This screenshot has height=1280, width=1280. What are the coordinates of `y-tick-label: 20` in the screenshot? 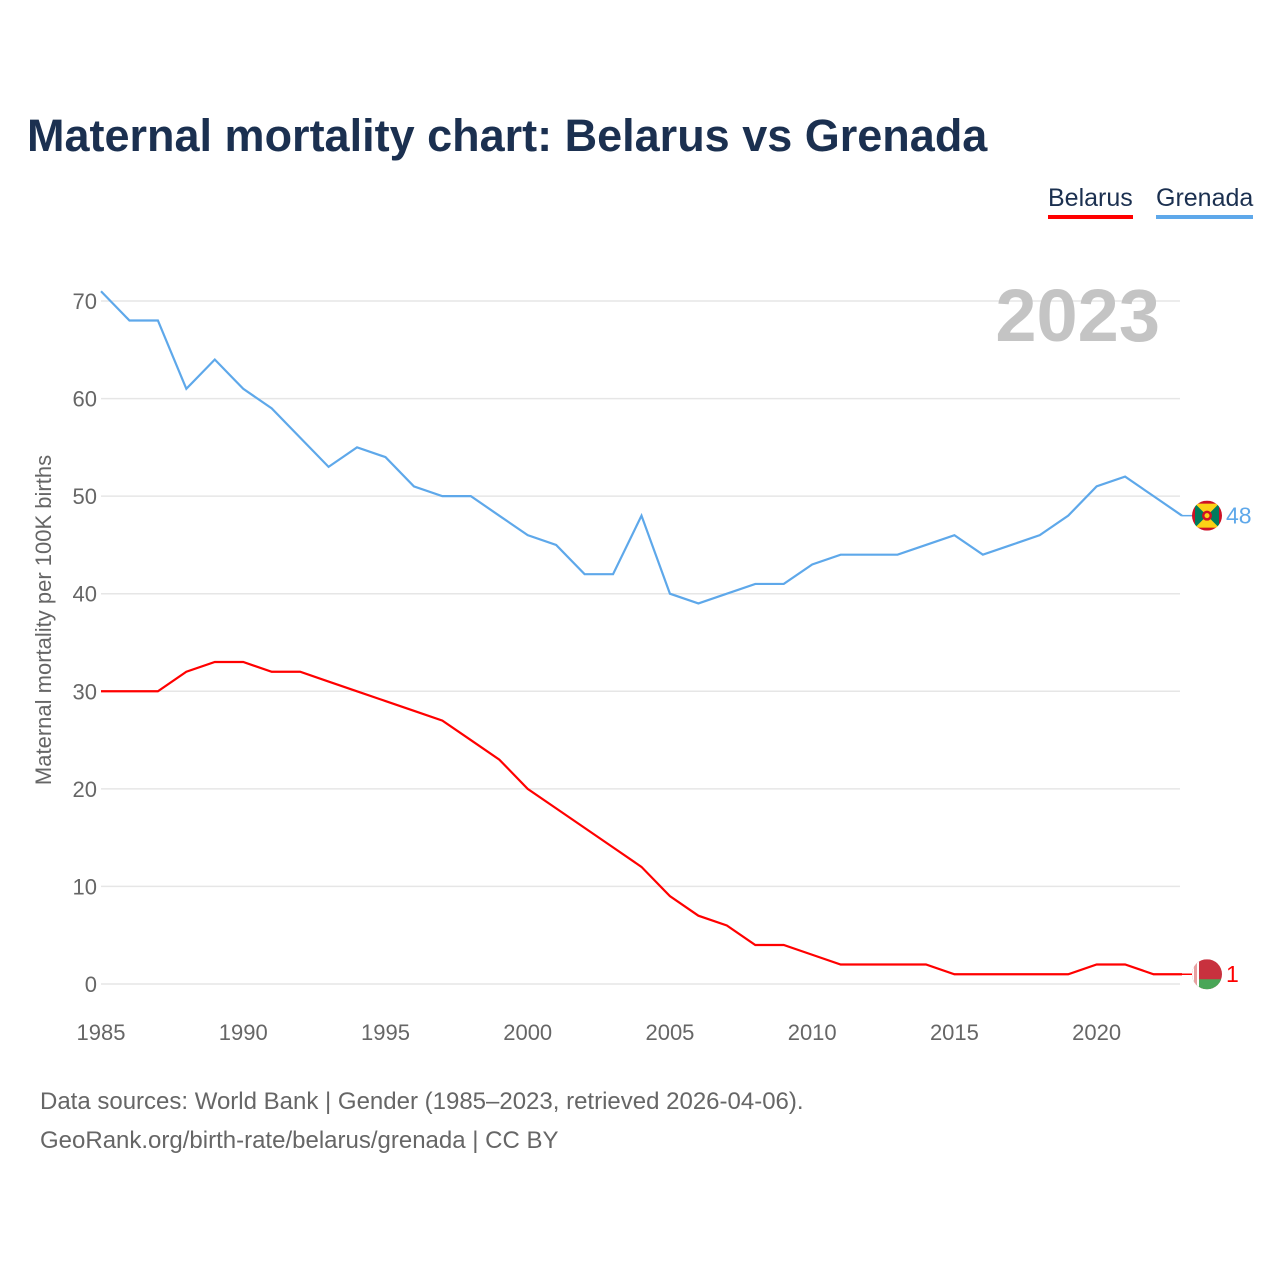 It's located at (85, 789).